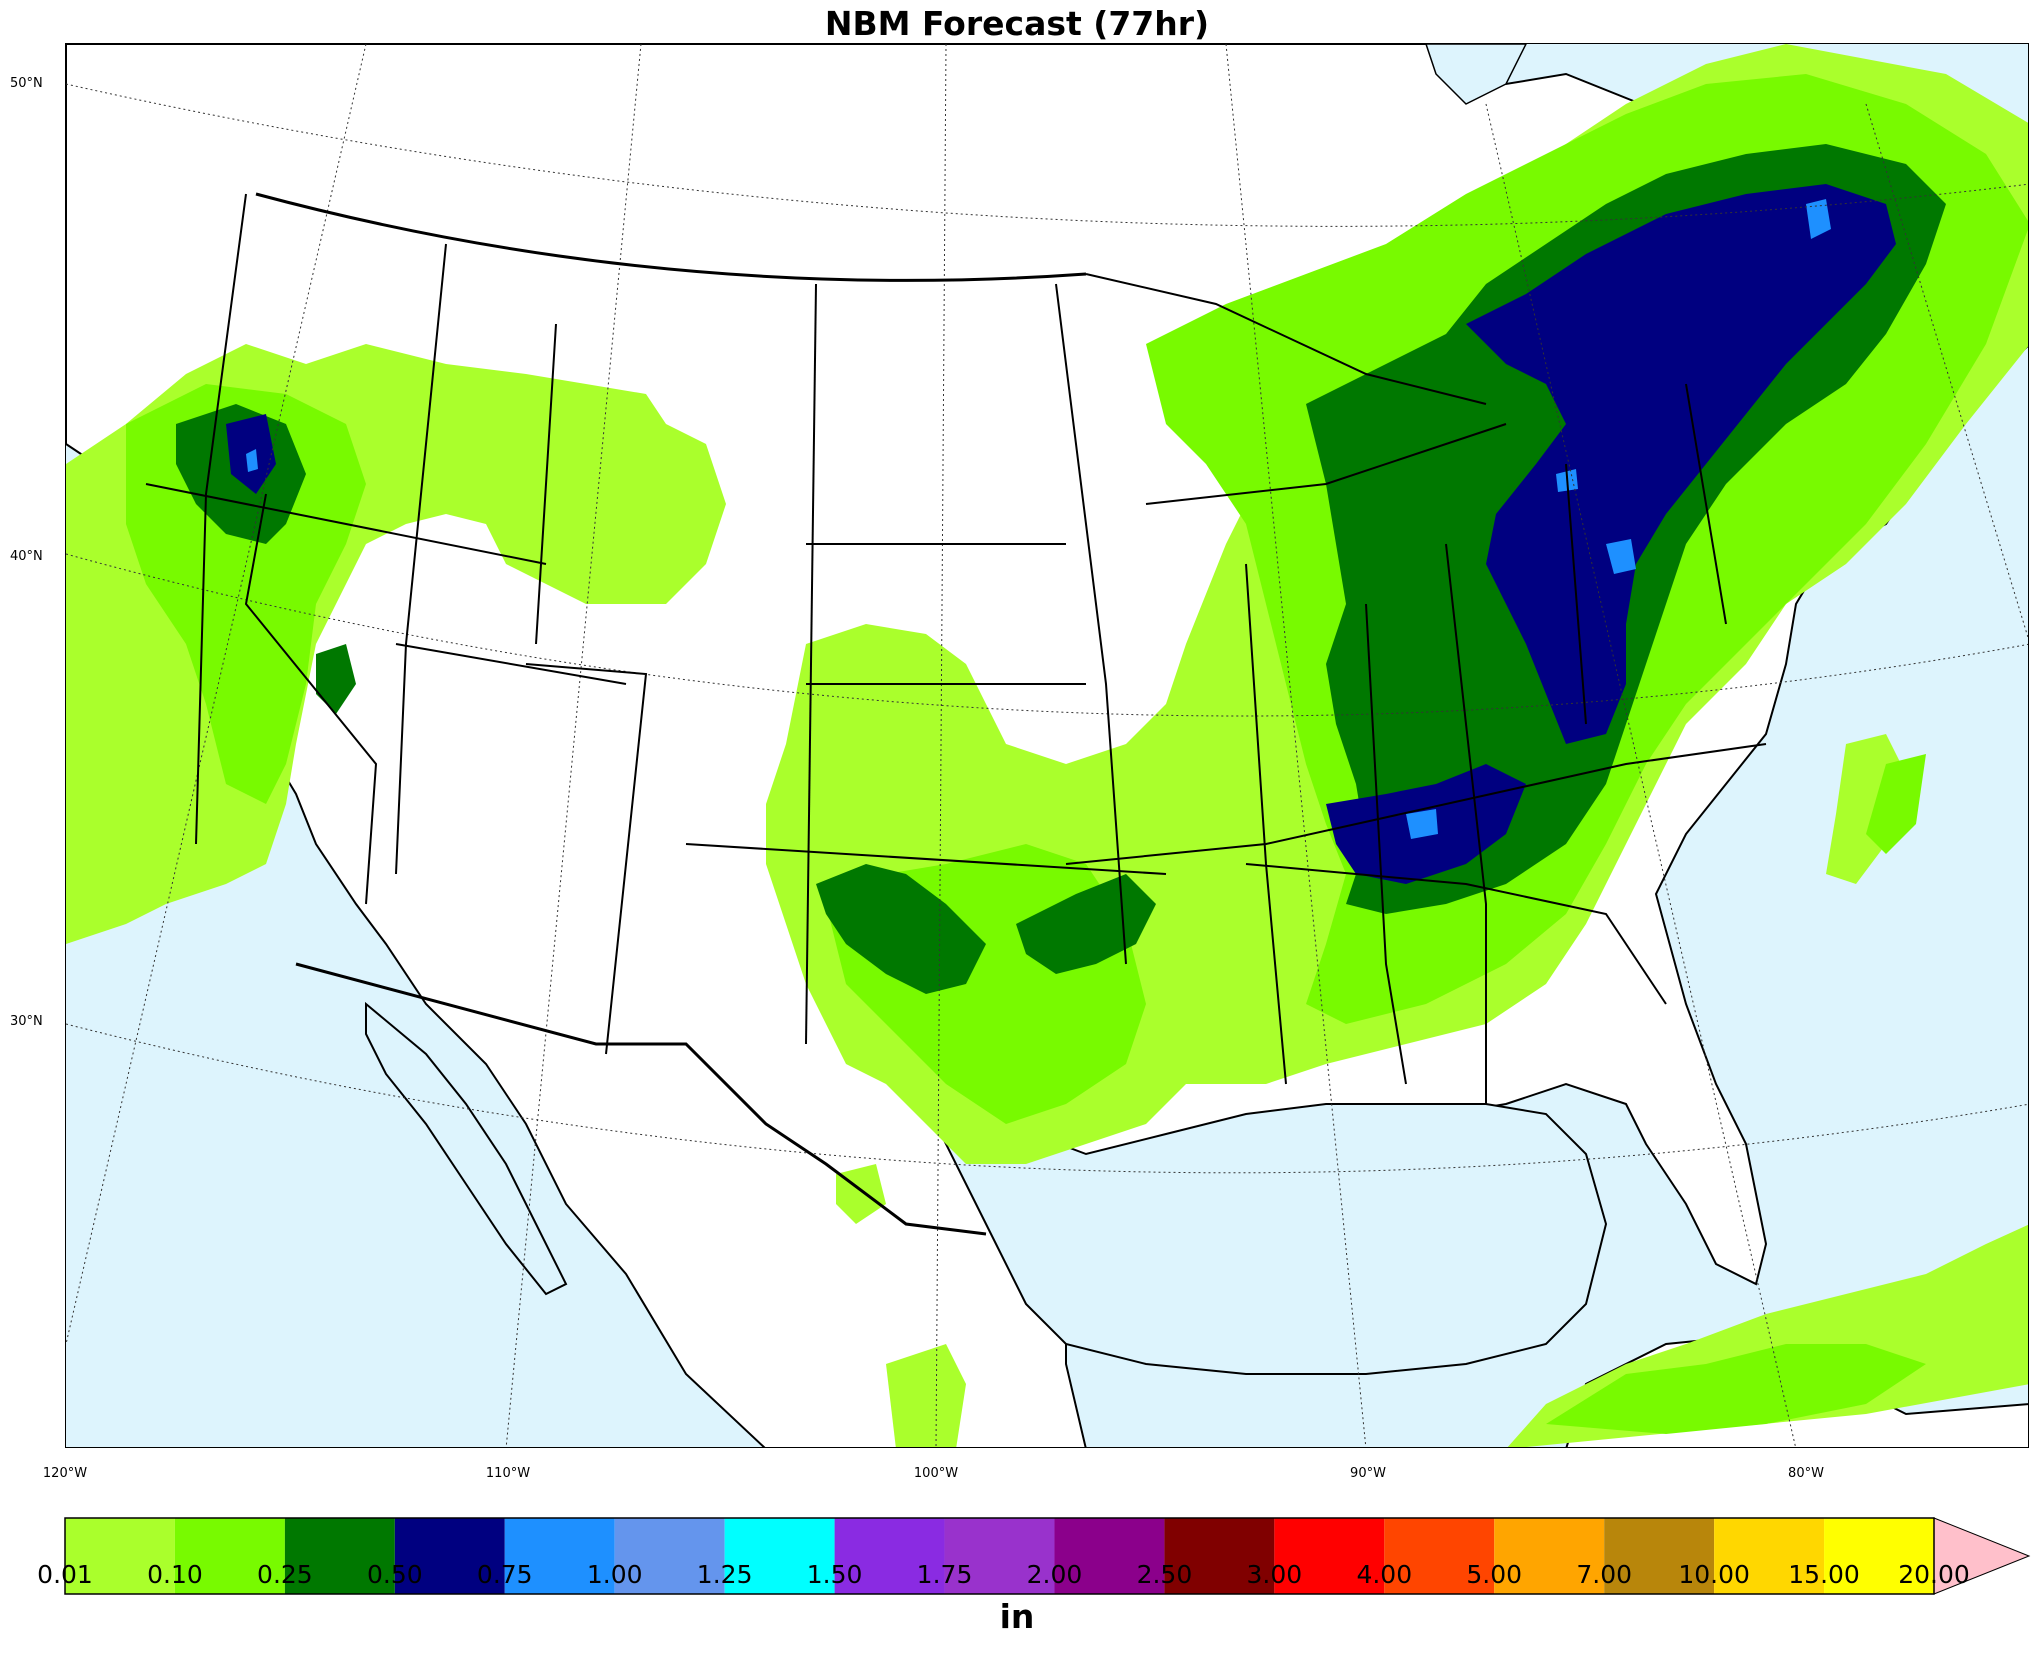 This screenshot has width=2034, height=1666. I want to click on colorbar-tick-label: 10.00, so click(1714, 1574).